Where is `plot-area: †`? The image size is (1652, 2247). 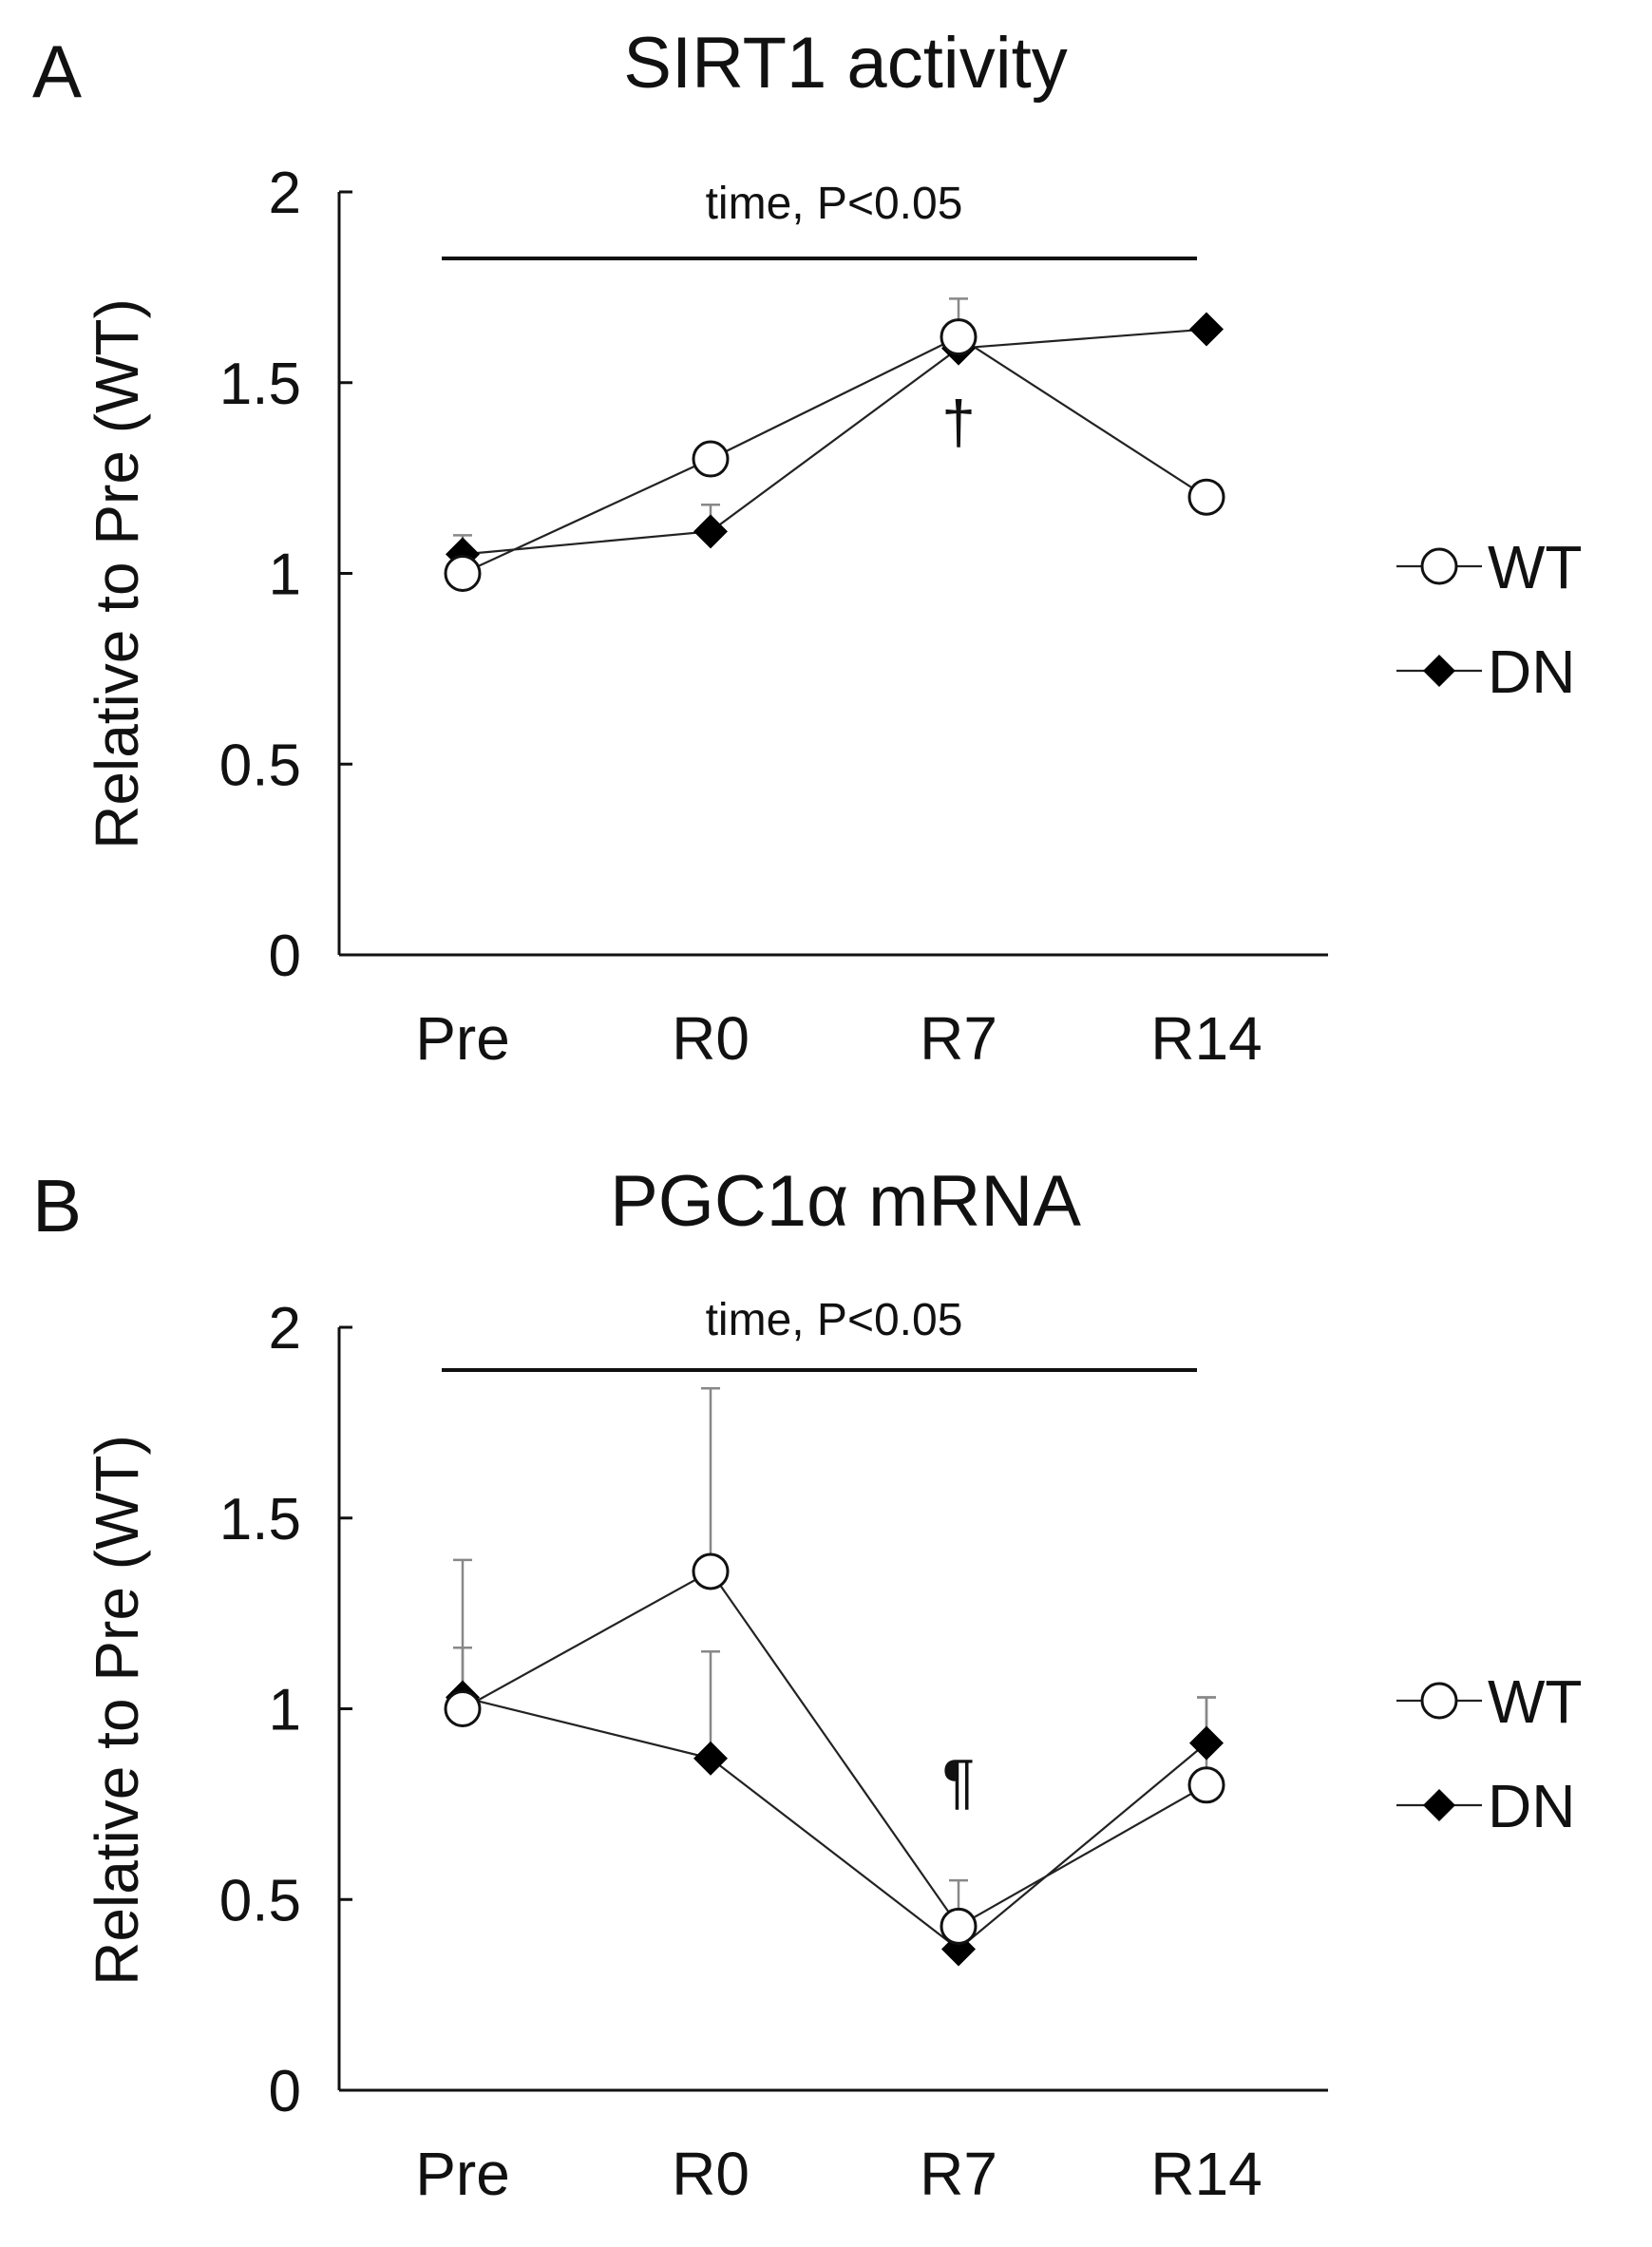
plot-area: † is located at coordinates (834, 444).